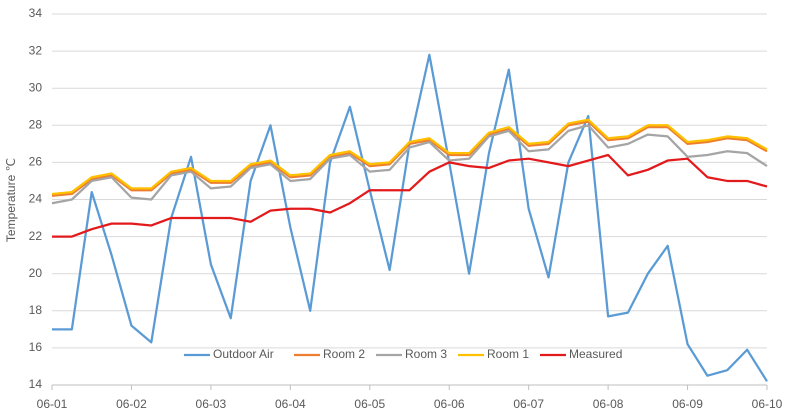 This screenshot has height=417, width=790. Describe the element at coordinates (36, 236) in the screenshot. I see `y-tick-label: 22` at that location.